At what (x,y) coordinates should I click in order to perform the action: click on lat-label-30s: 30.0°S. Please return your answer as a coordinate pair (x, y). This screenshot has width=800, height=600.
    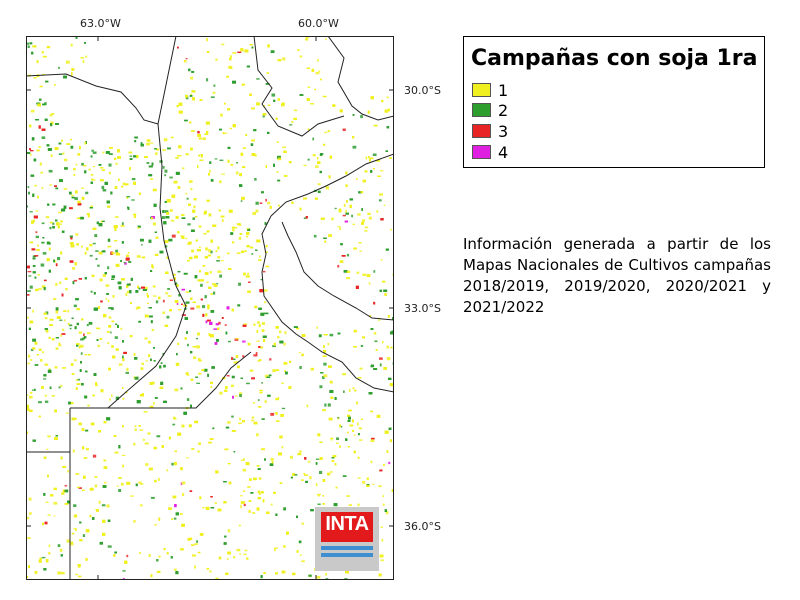
    Looking at the image, I should click on (422, 90).